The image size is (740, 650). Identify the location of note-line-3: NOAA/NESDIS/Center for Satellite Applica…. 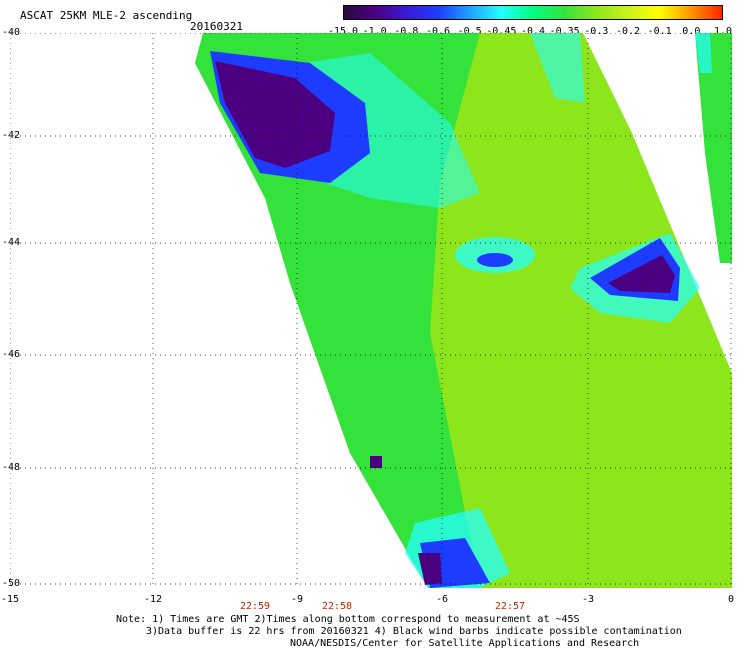
(465, 643).